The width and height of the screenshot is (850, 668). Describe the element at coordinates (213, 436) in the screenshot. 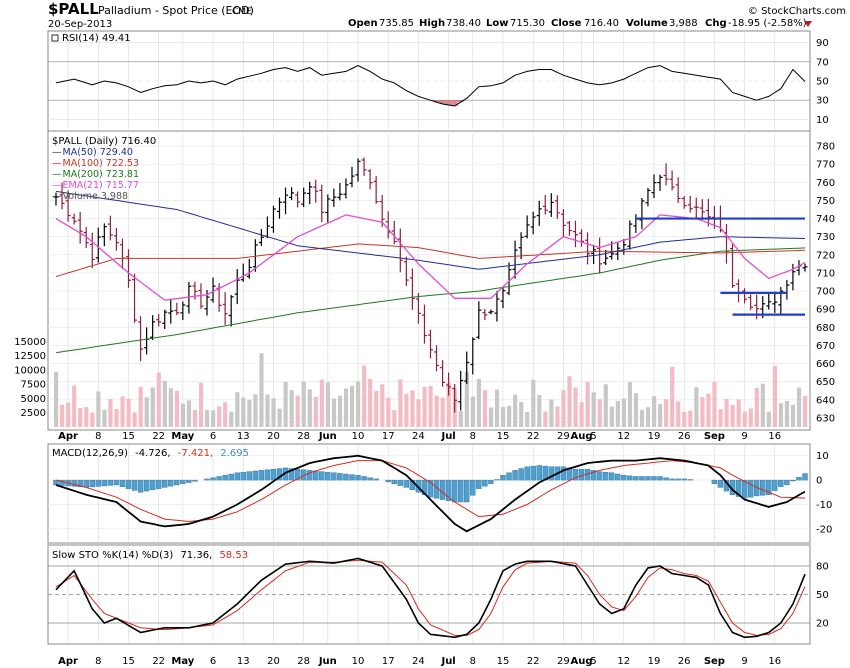

I see `x-axis-label: 6` at that location.